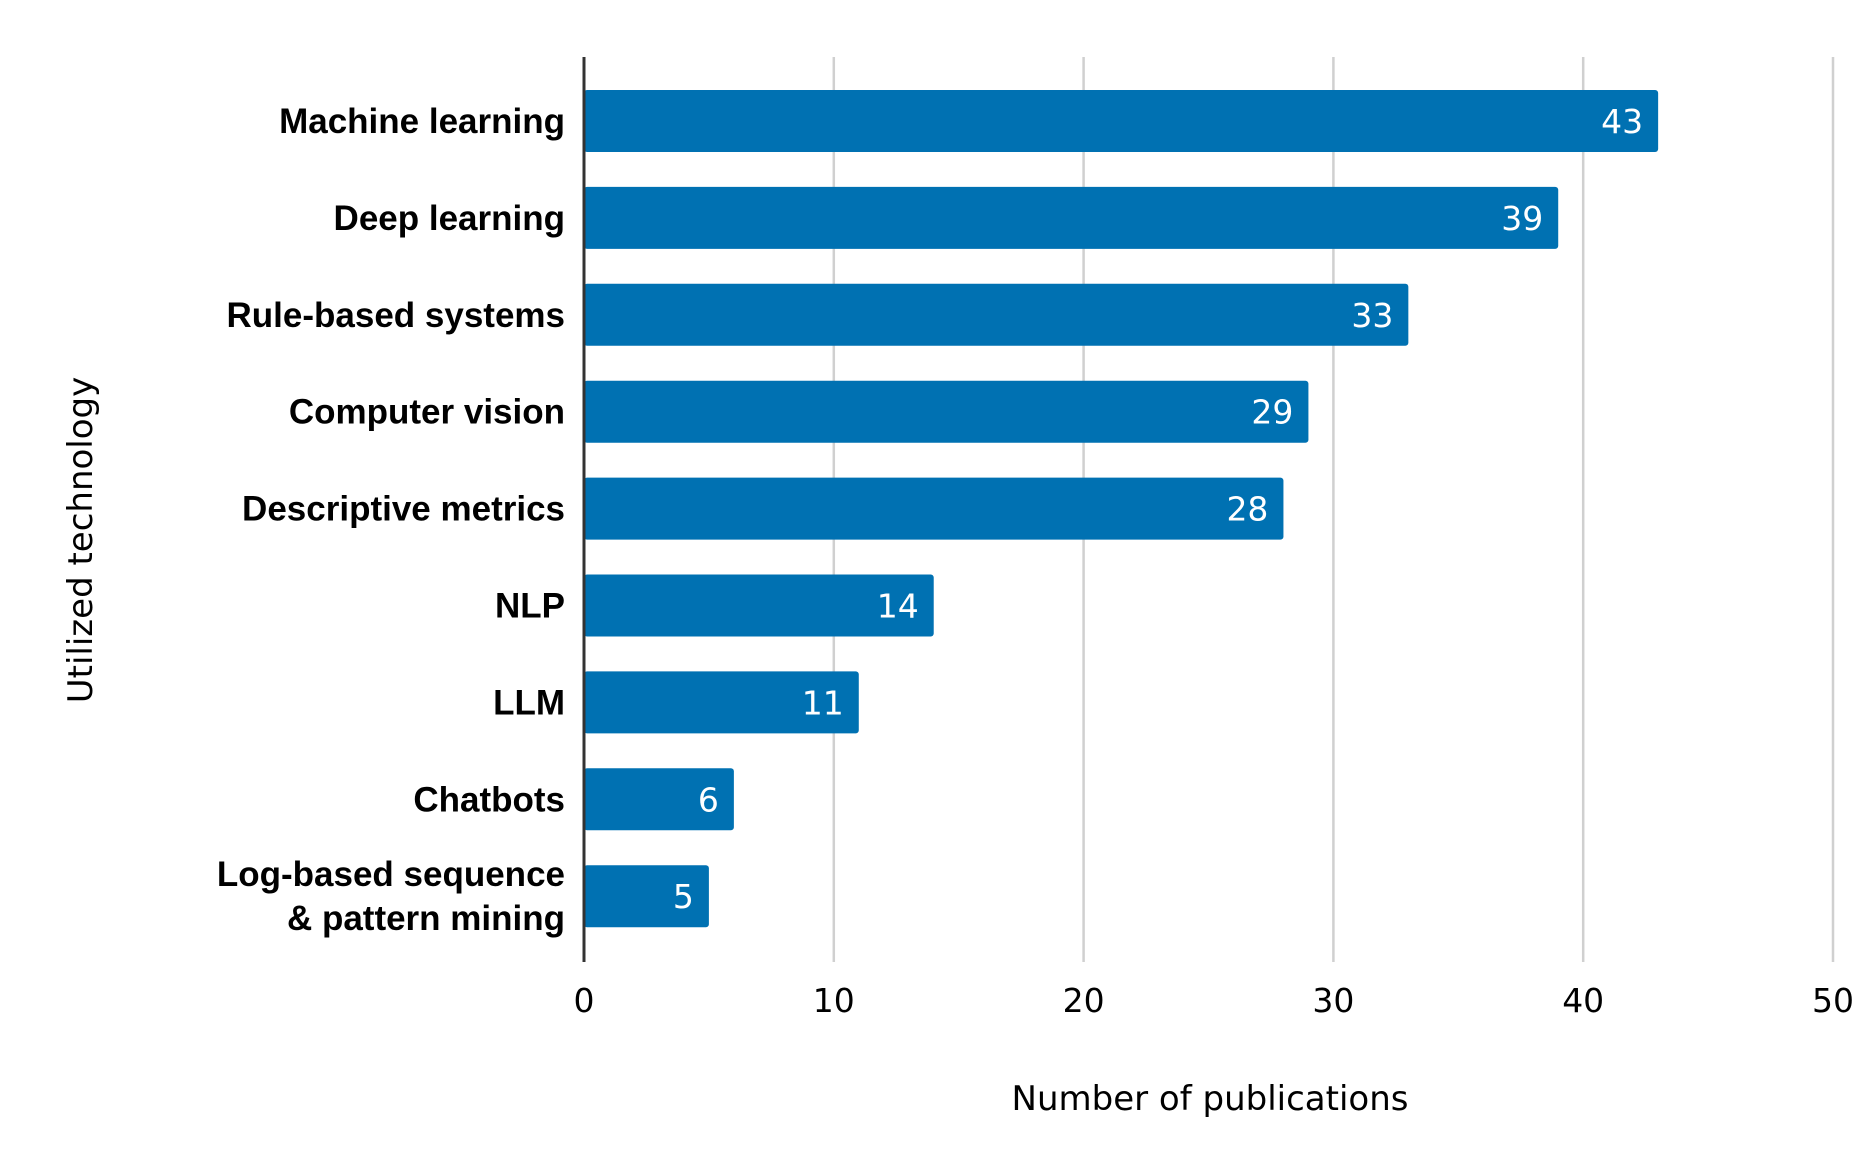 This screenshot has height=1159, width=1875. What do you see at coordinates (1583, 1000) in the screenshot?
I see `x-tick-label: 40` at bounding box center [1583, 1000].